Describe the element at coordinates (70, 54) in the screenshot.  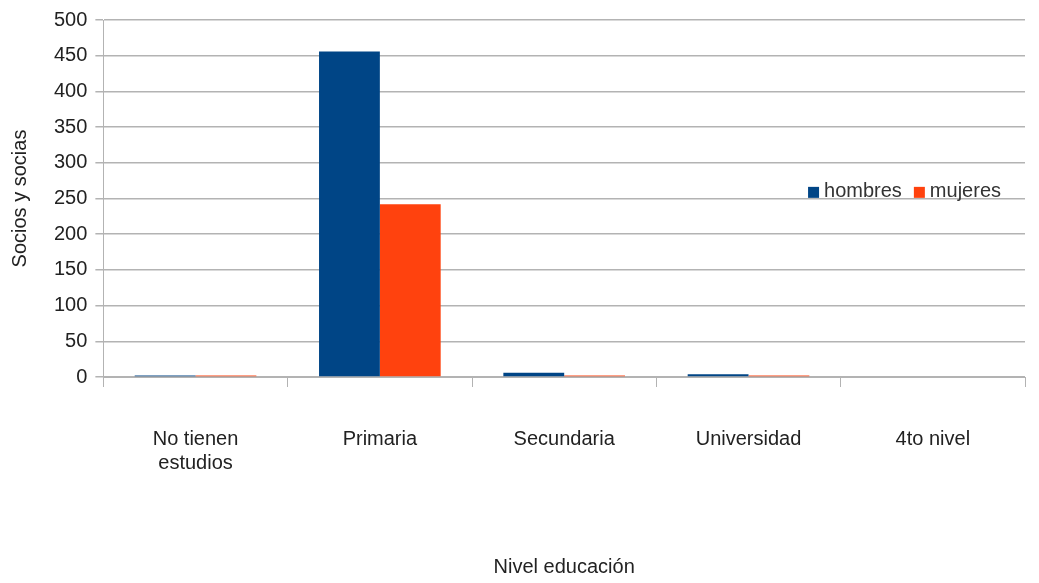
I see `y-tick-label: 450` at that location.